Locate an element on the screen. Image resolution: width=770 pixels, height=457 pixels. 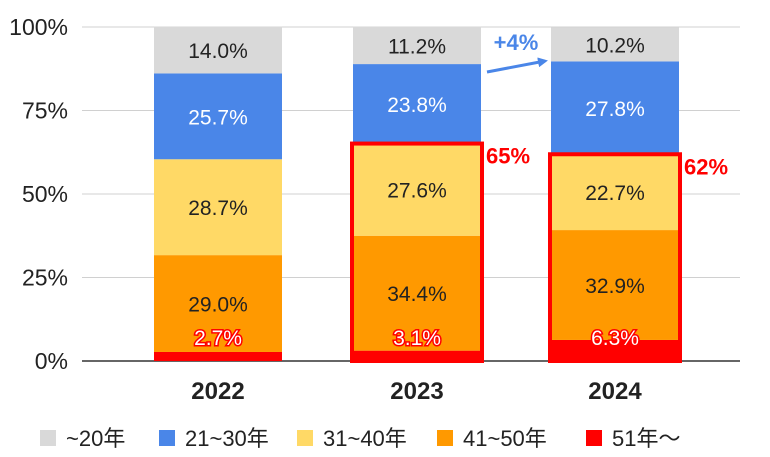
x-tick-label: 2024 is located at coordinates (615, 391).